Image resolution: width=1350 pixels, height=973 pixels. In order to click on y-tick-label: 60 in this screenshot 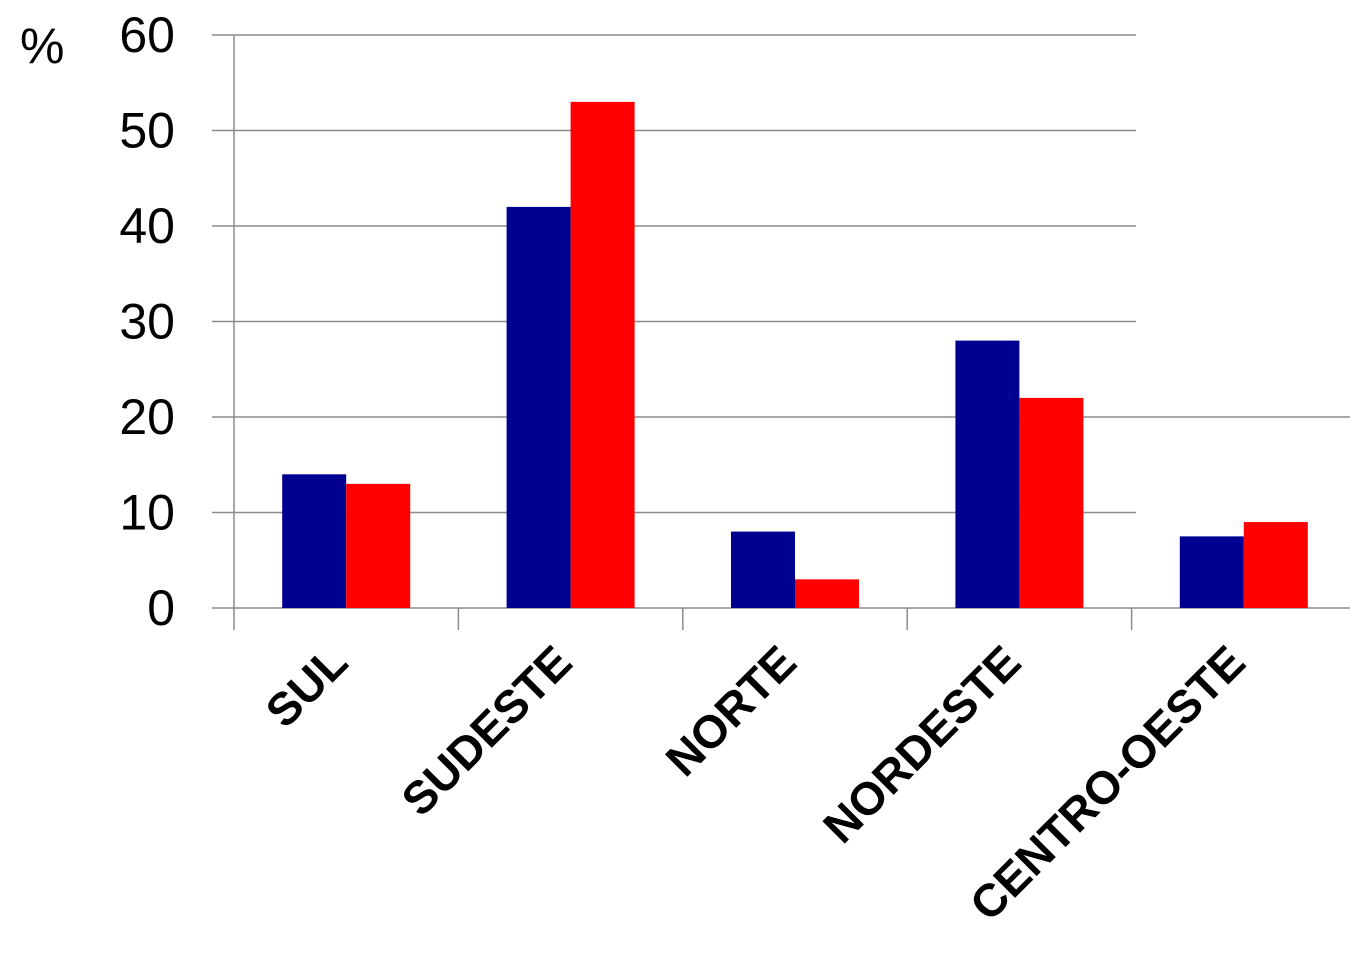, I will do `click(147, 35)`.